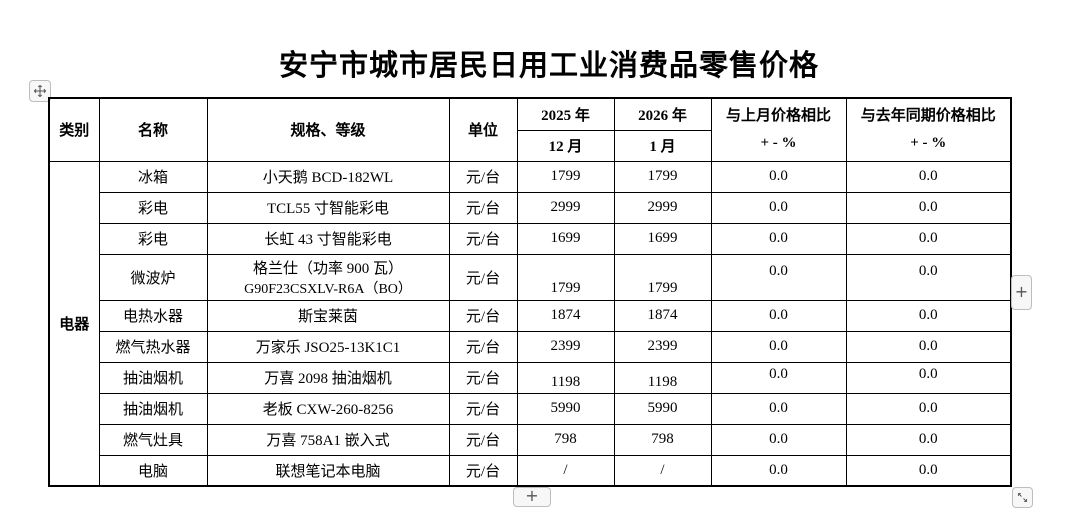 The height and width of the screenshot is (529, 1066). I want to click on cell-name: 微波炉, so click(153, 277).